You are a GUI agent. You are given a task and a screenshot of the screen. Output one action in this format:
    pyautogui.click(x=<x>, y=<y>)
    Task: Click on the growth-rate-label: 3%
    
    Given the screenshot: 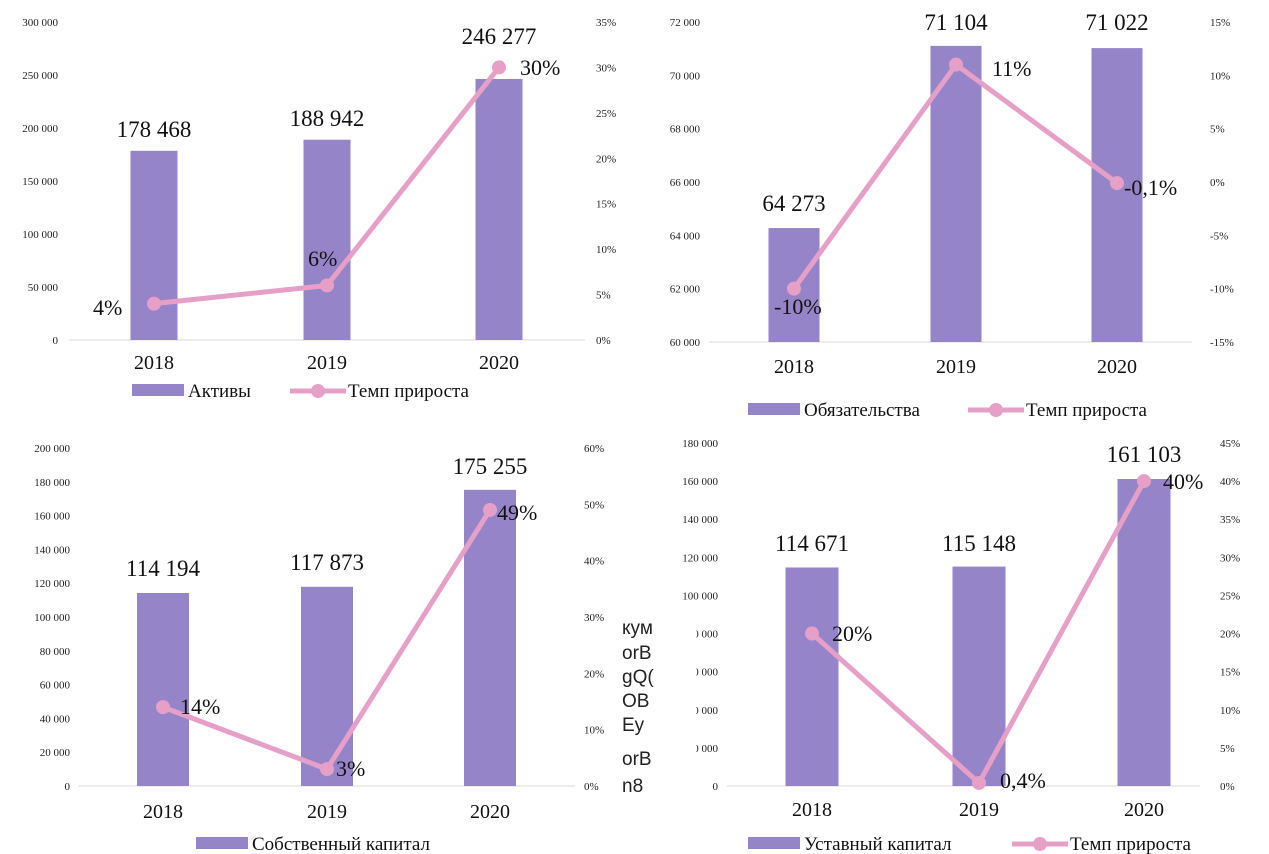 What is the action you would take?
    pyautogui.click(x=350, y=768)
    